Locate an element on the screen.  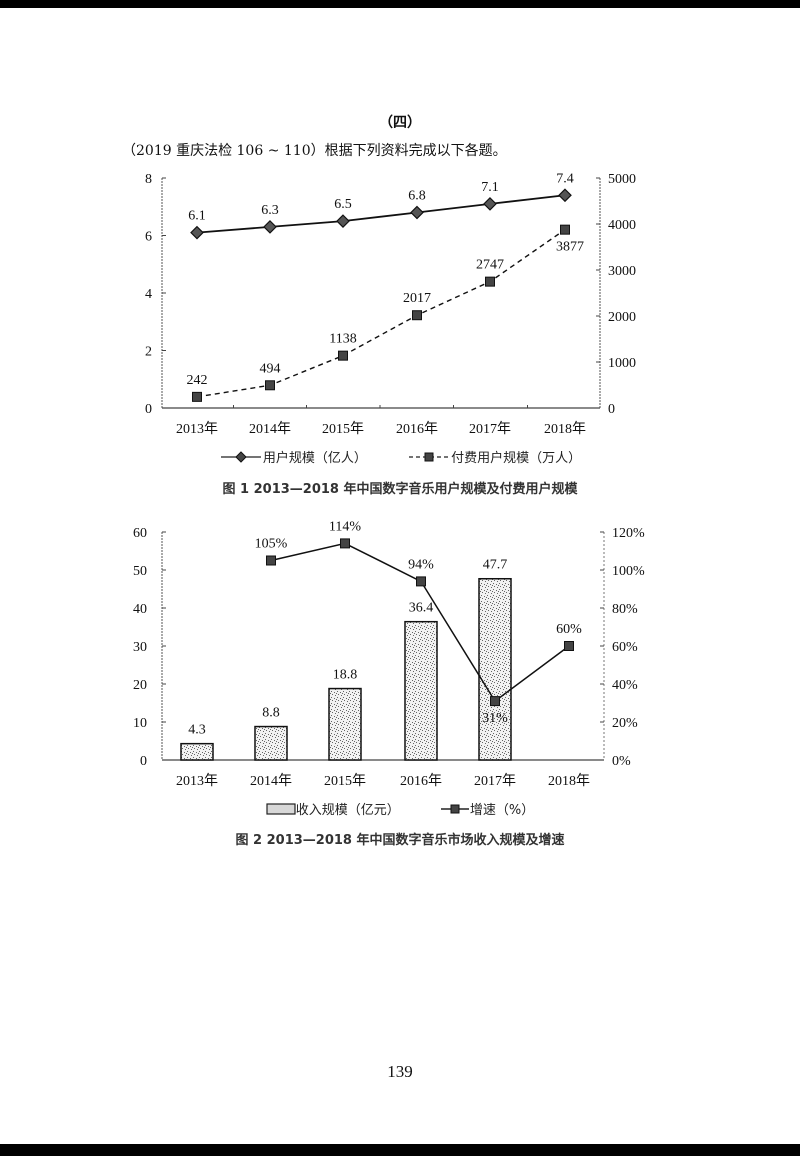
legend-label: 增速（%） is located at coordinates (502, 810).